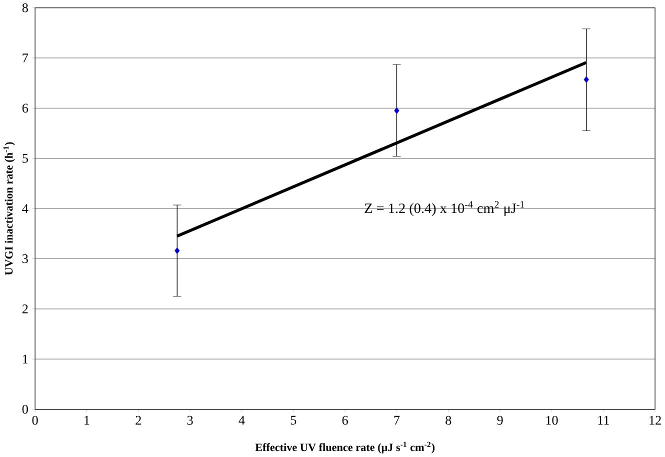 Image resolution: width=665 pixels, height=457 pixels. I want to click on y-axis-title: UVGI inactivation rate (h$^{-1}$), so click(9, 209).